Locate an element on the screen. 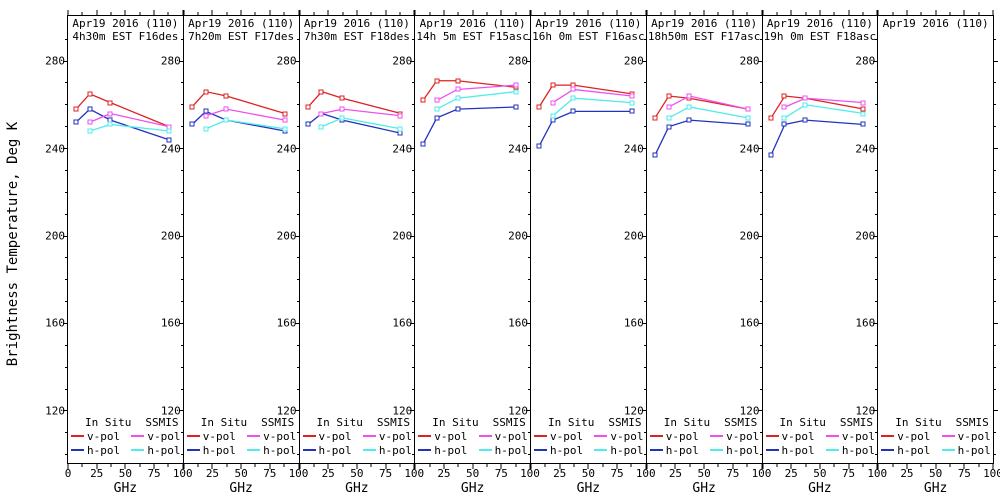 This screenshot has width=1000, height=500. y-tick-label: 200 is located at coordinates (865, 236).